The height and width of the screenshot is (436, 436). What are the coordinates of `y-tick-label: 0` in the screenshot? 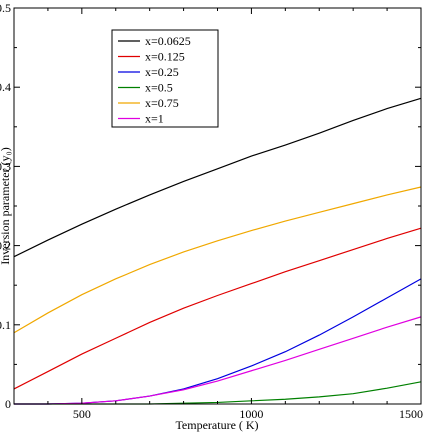 It's located at (8, 404).